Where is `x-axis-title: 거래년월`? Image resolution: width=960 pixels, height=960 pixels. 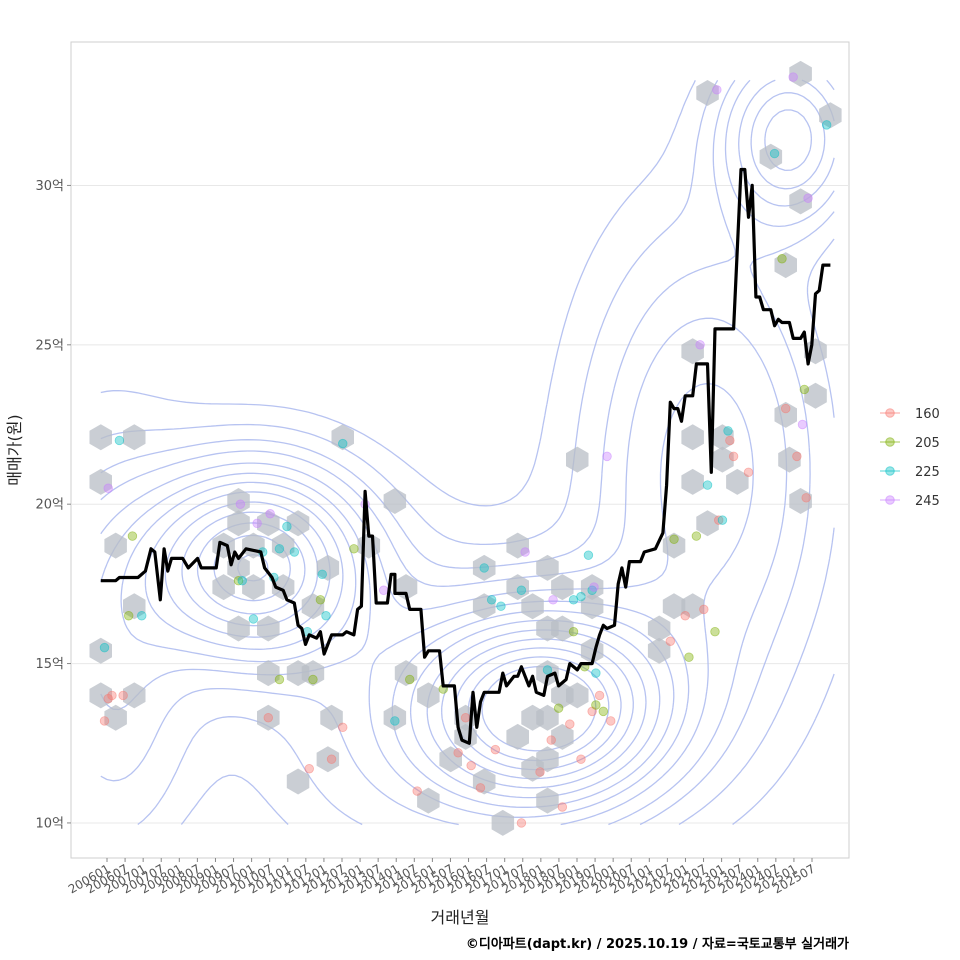
x-axis-title: 거래년월 is located at coordinates (460, 917).